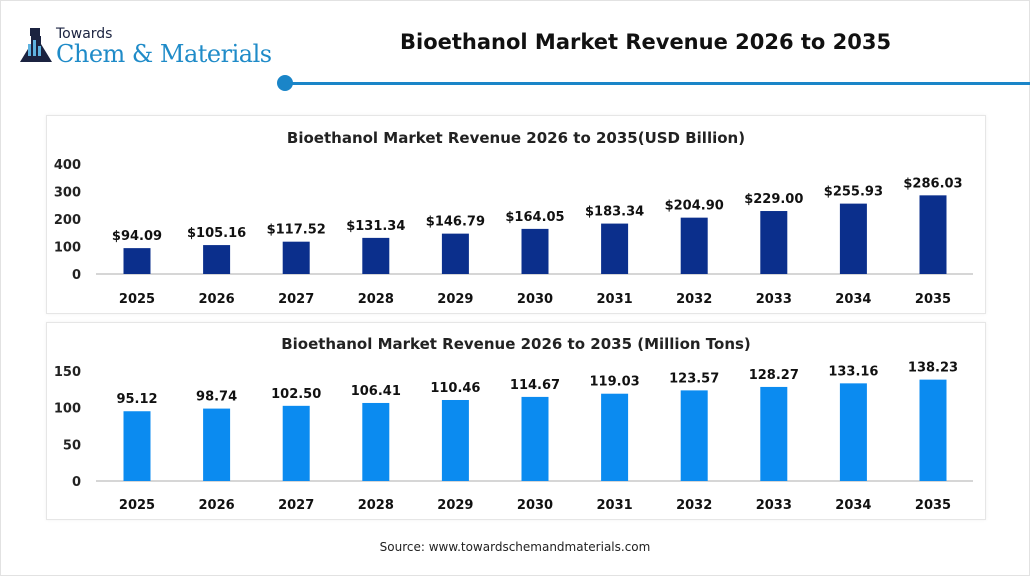  Describe the element at coordinates (84, 34) in the screenshot. I see `logo-text-top: Towards` at that location.